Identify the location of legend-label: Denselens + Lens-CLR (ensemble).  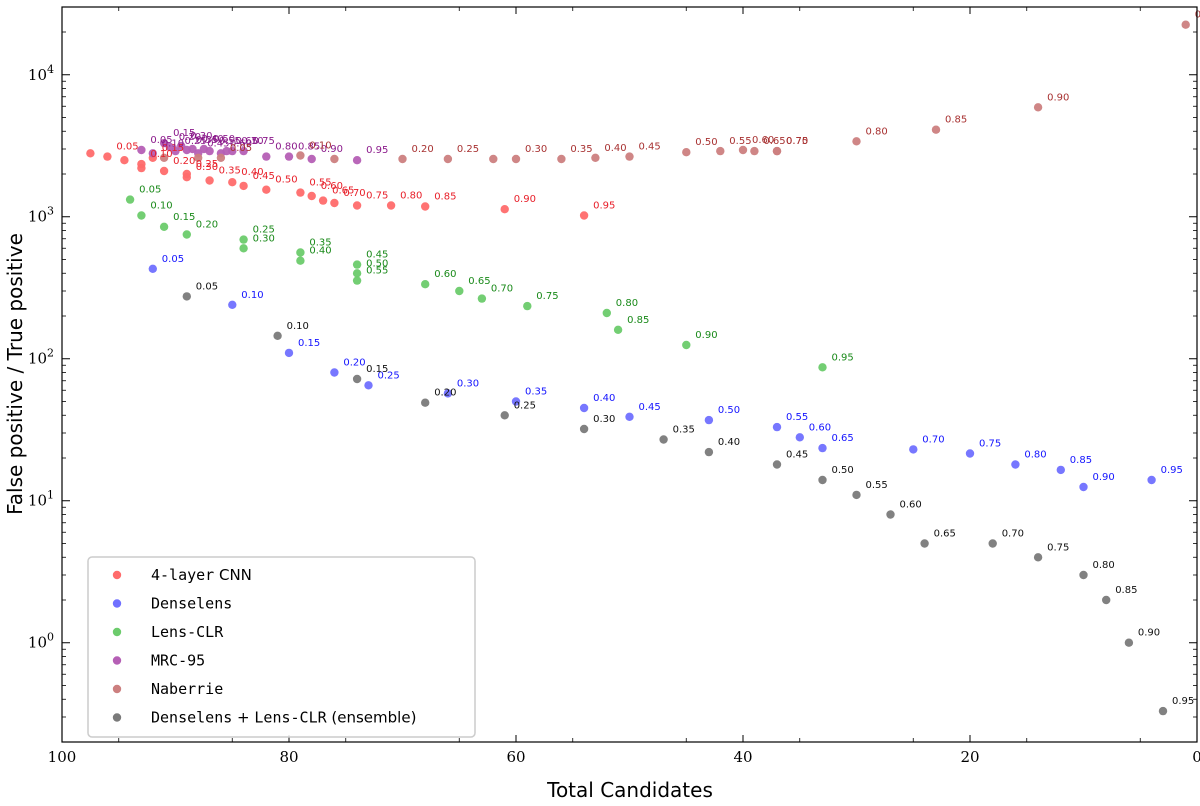
(283, 718).